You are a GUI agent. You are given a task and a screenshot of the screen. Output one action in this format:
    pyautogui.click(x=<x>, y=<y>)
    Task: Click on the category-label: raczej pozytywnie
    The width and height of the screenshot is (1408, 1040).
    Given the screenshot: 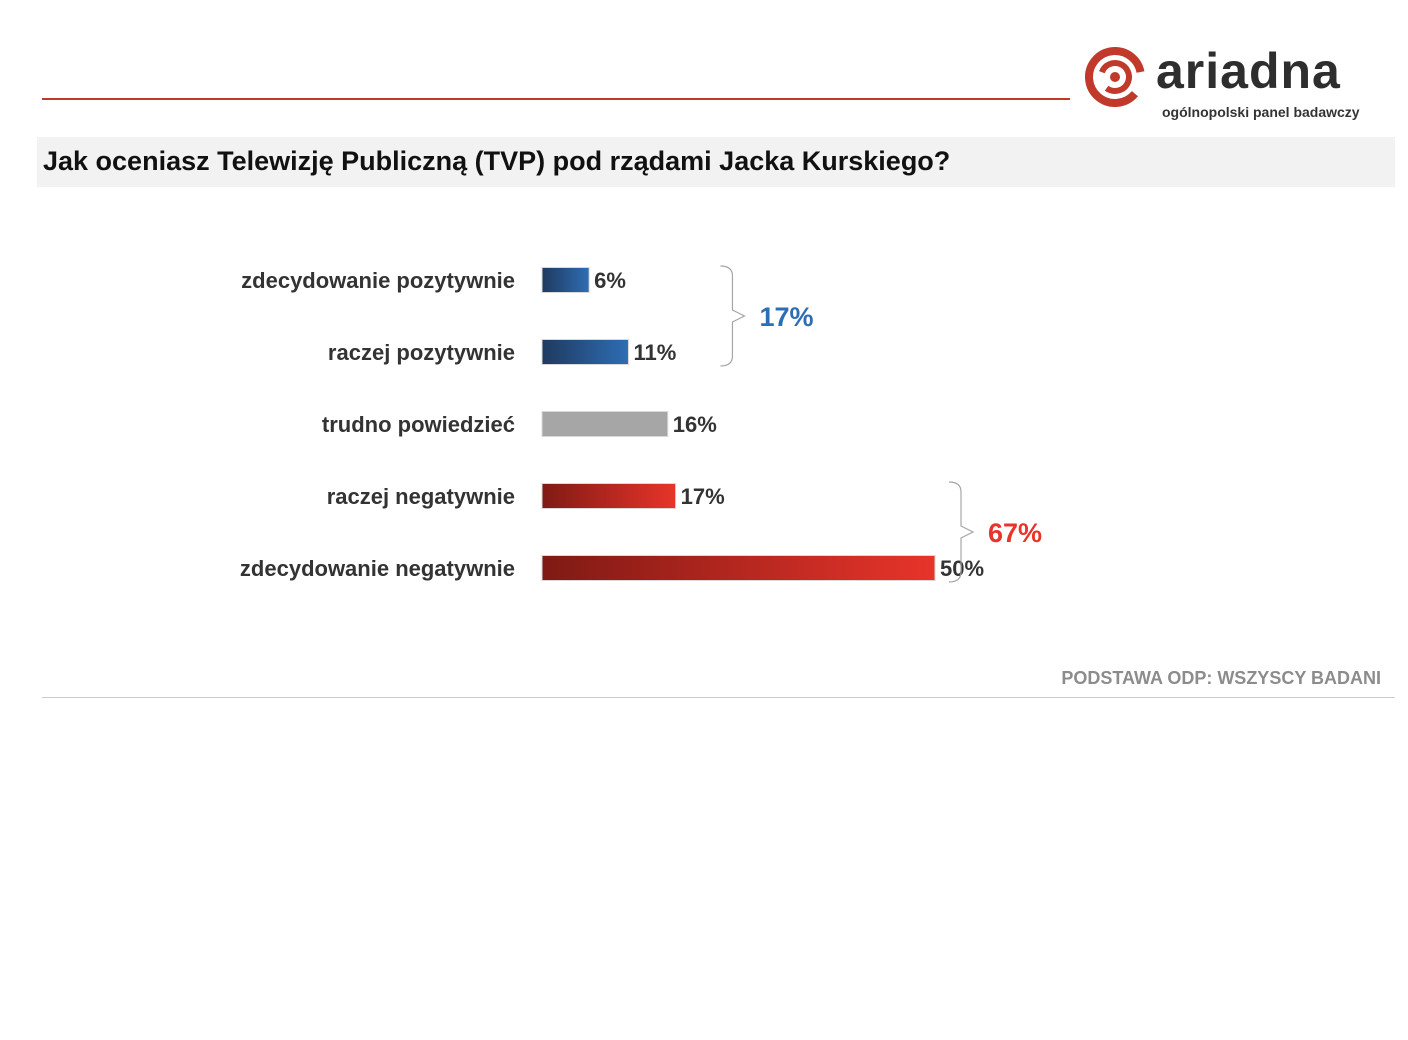 What is the action you would take?
    pyautogui.click(x=421, y=352)
    